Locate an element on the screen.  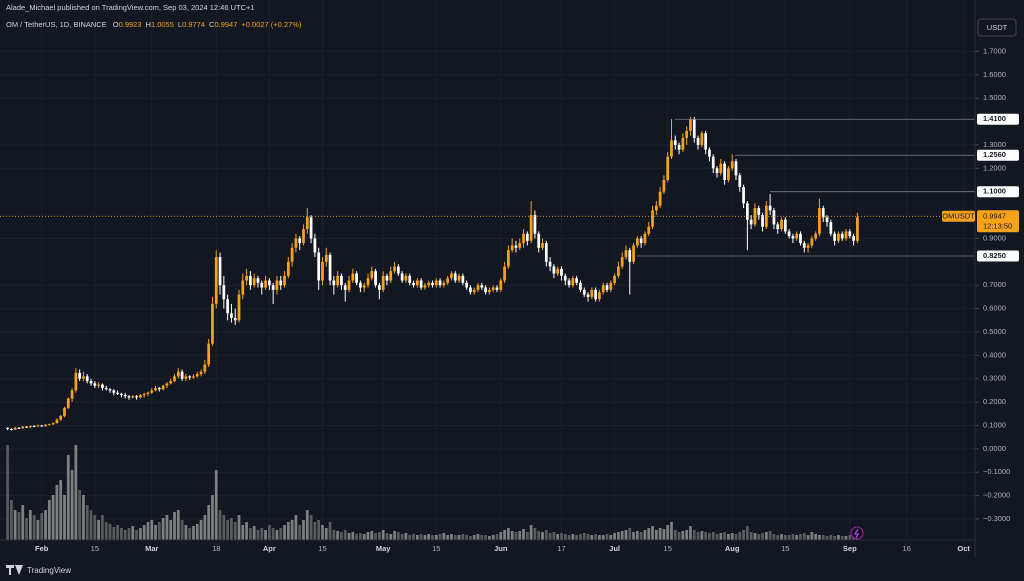
currency-button is located at coordinates (997, 27).